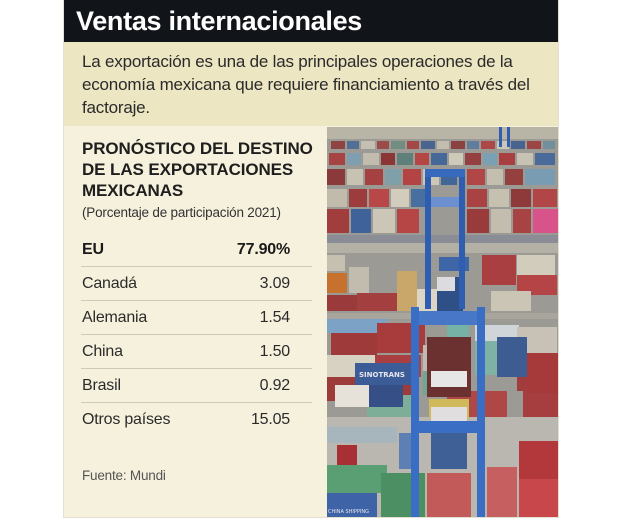 This screenshot has width=628, height=524. Describe the element at coordinates (109, 283) in the screenshot. I see `country-label: Canadá` at that location.